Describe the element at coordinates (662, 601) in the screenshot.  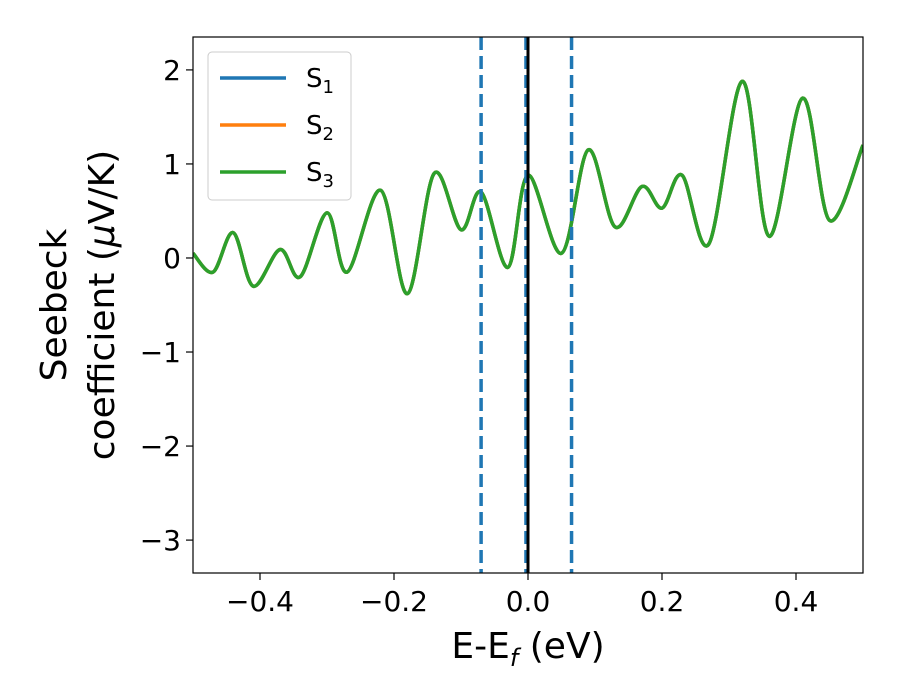
I see `x-tick-label: 0.2` at that location.